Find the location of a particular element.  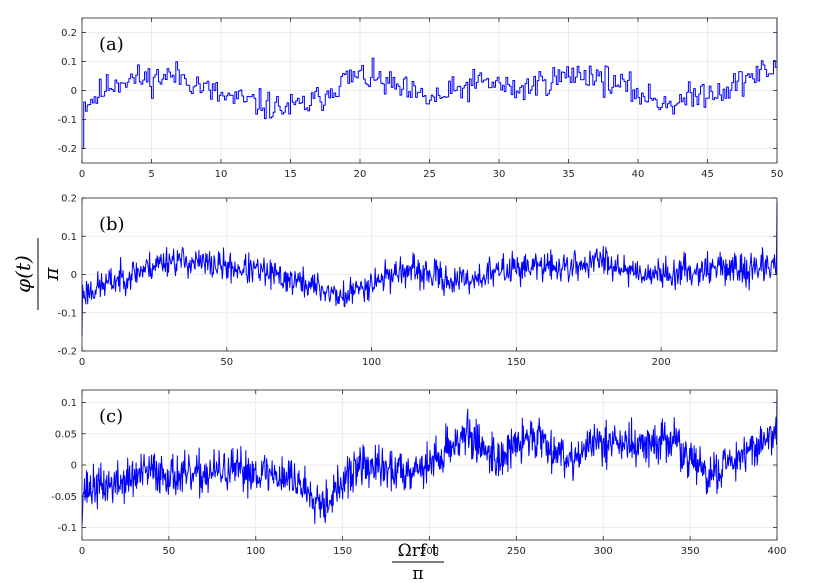

x-tick-label: 45 is located at coordinates (707, 174).